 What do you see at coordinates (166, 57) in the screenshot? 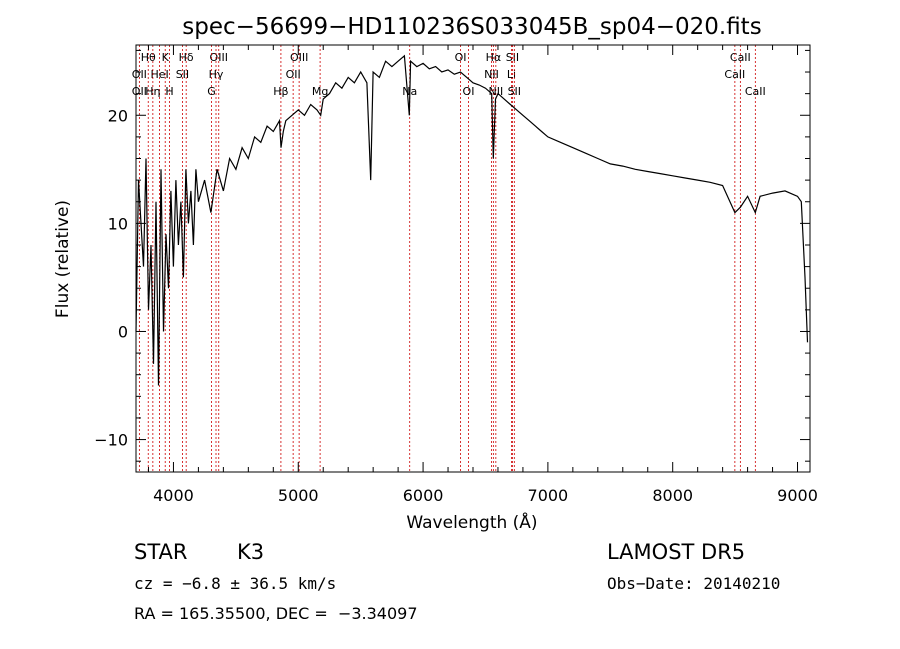
I see `line-marker-label: K` at bounding box center [166, 57].